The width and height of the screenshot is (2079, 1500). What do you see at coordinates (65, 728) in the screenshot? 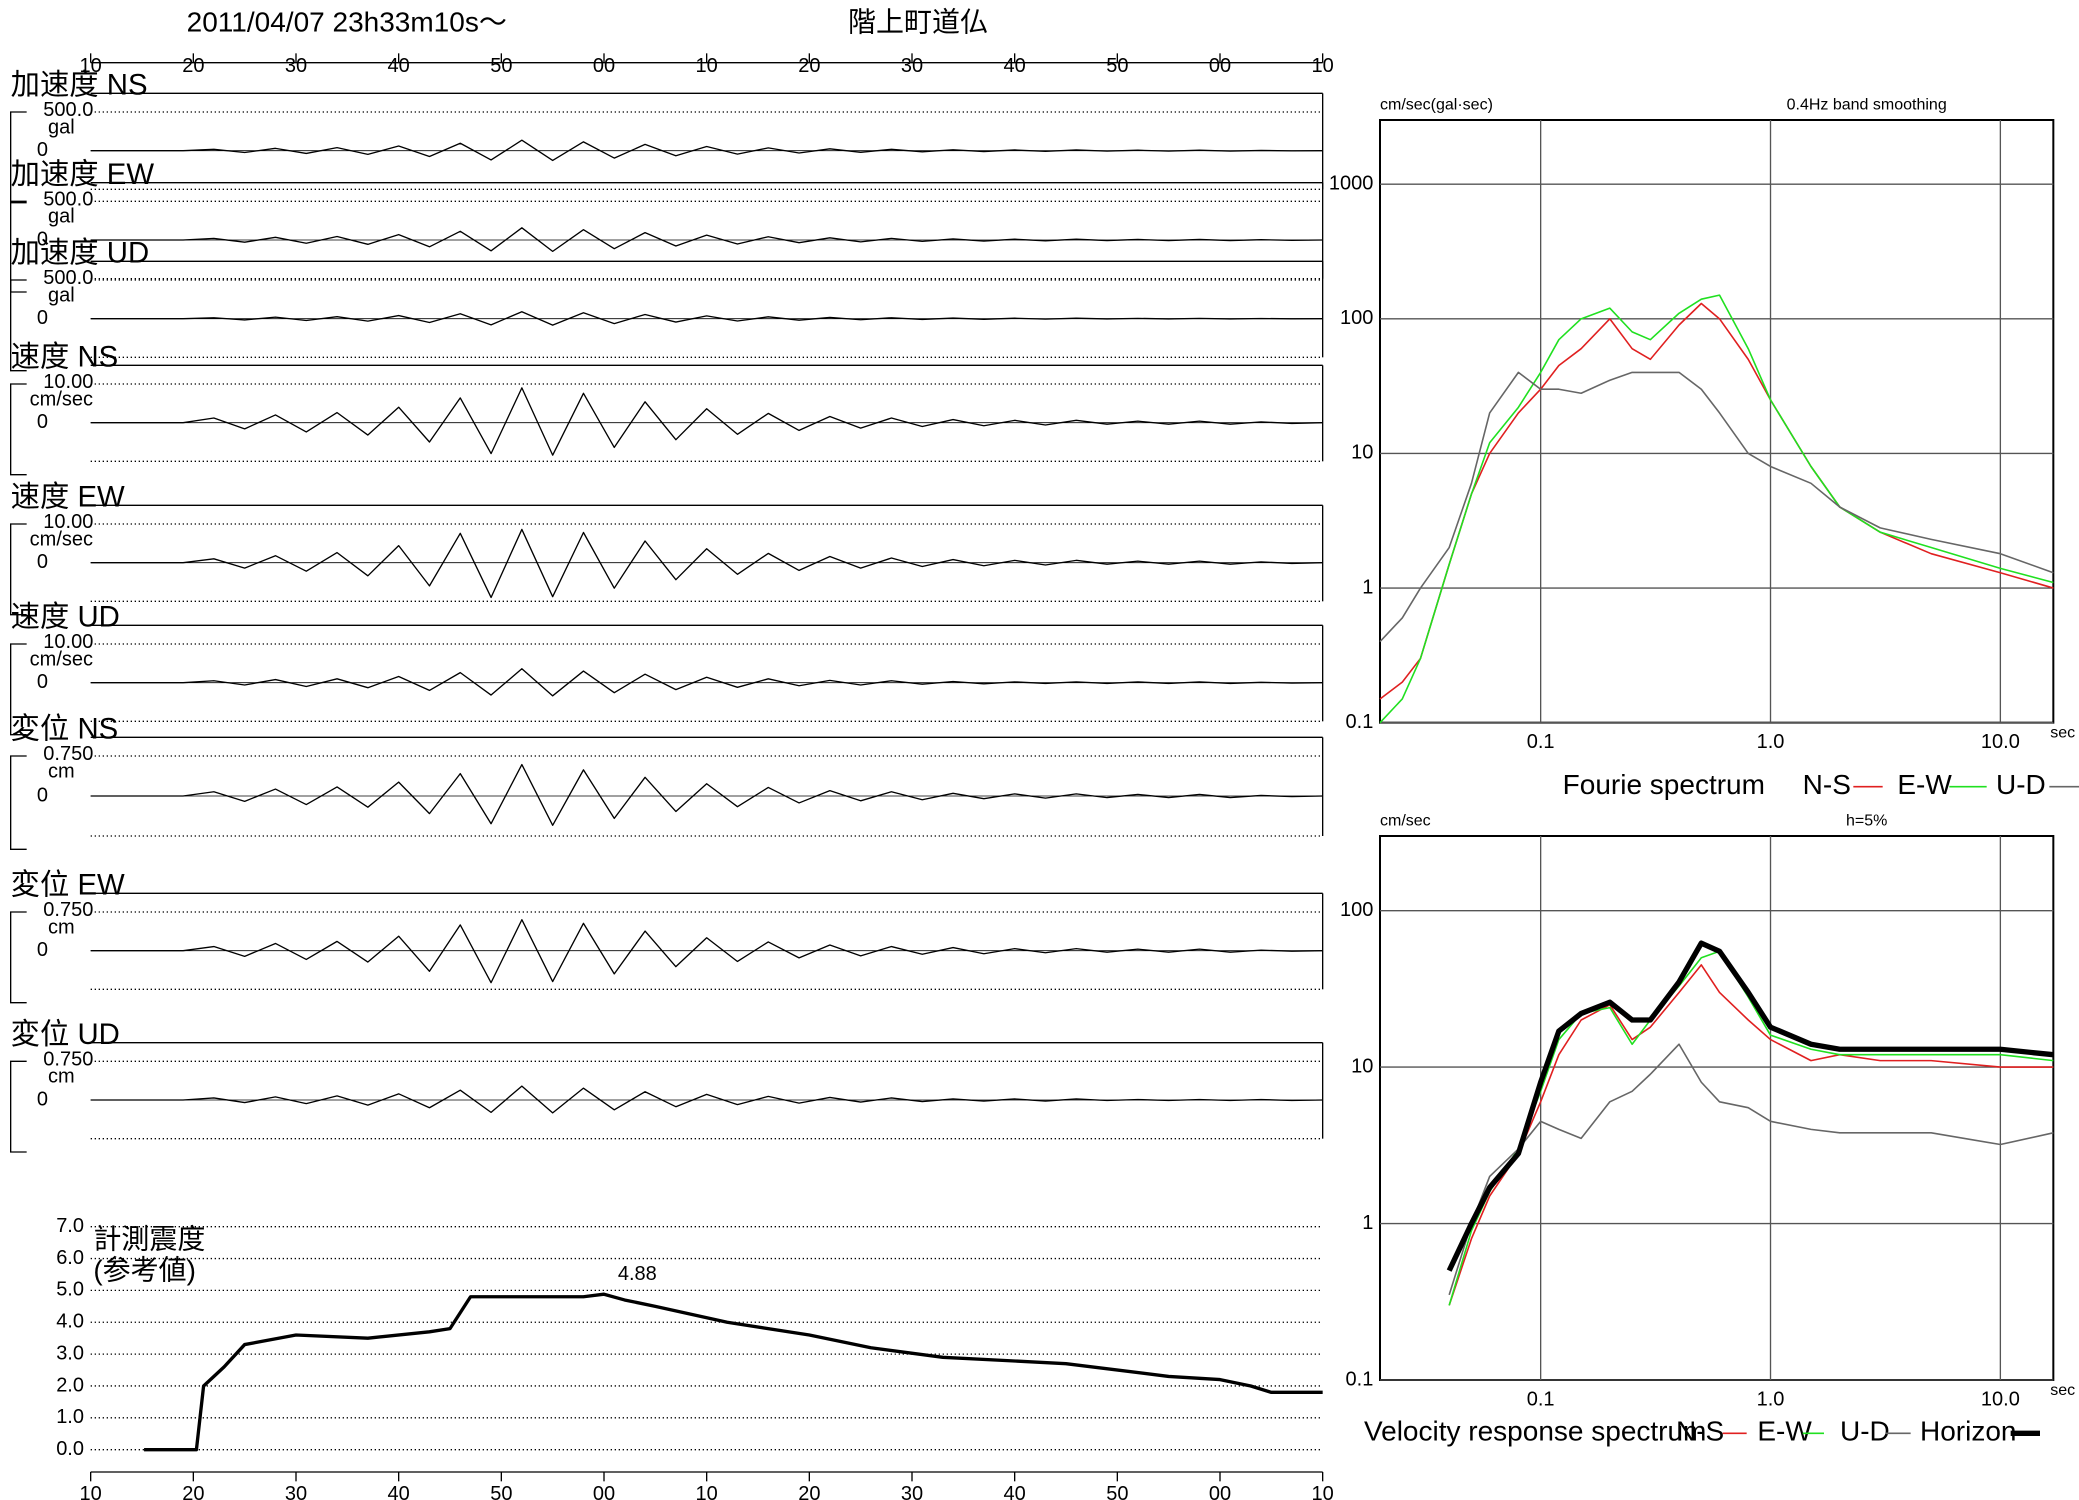
I see `panel-title: 変位 NS` at bounding box center [65, 728].